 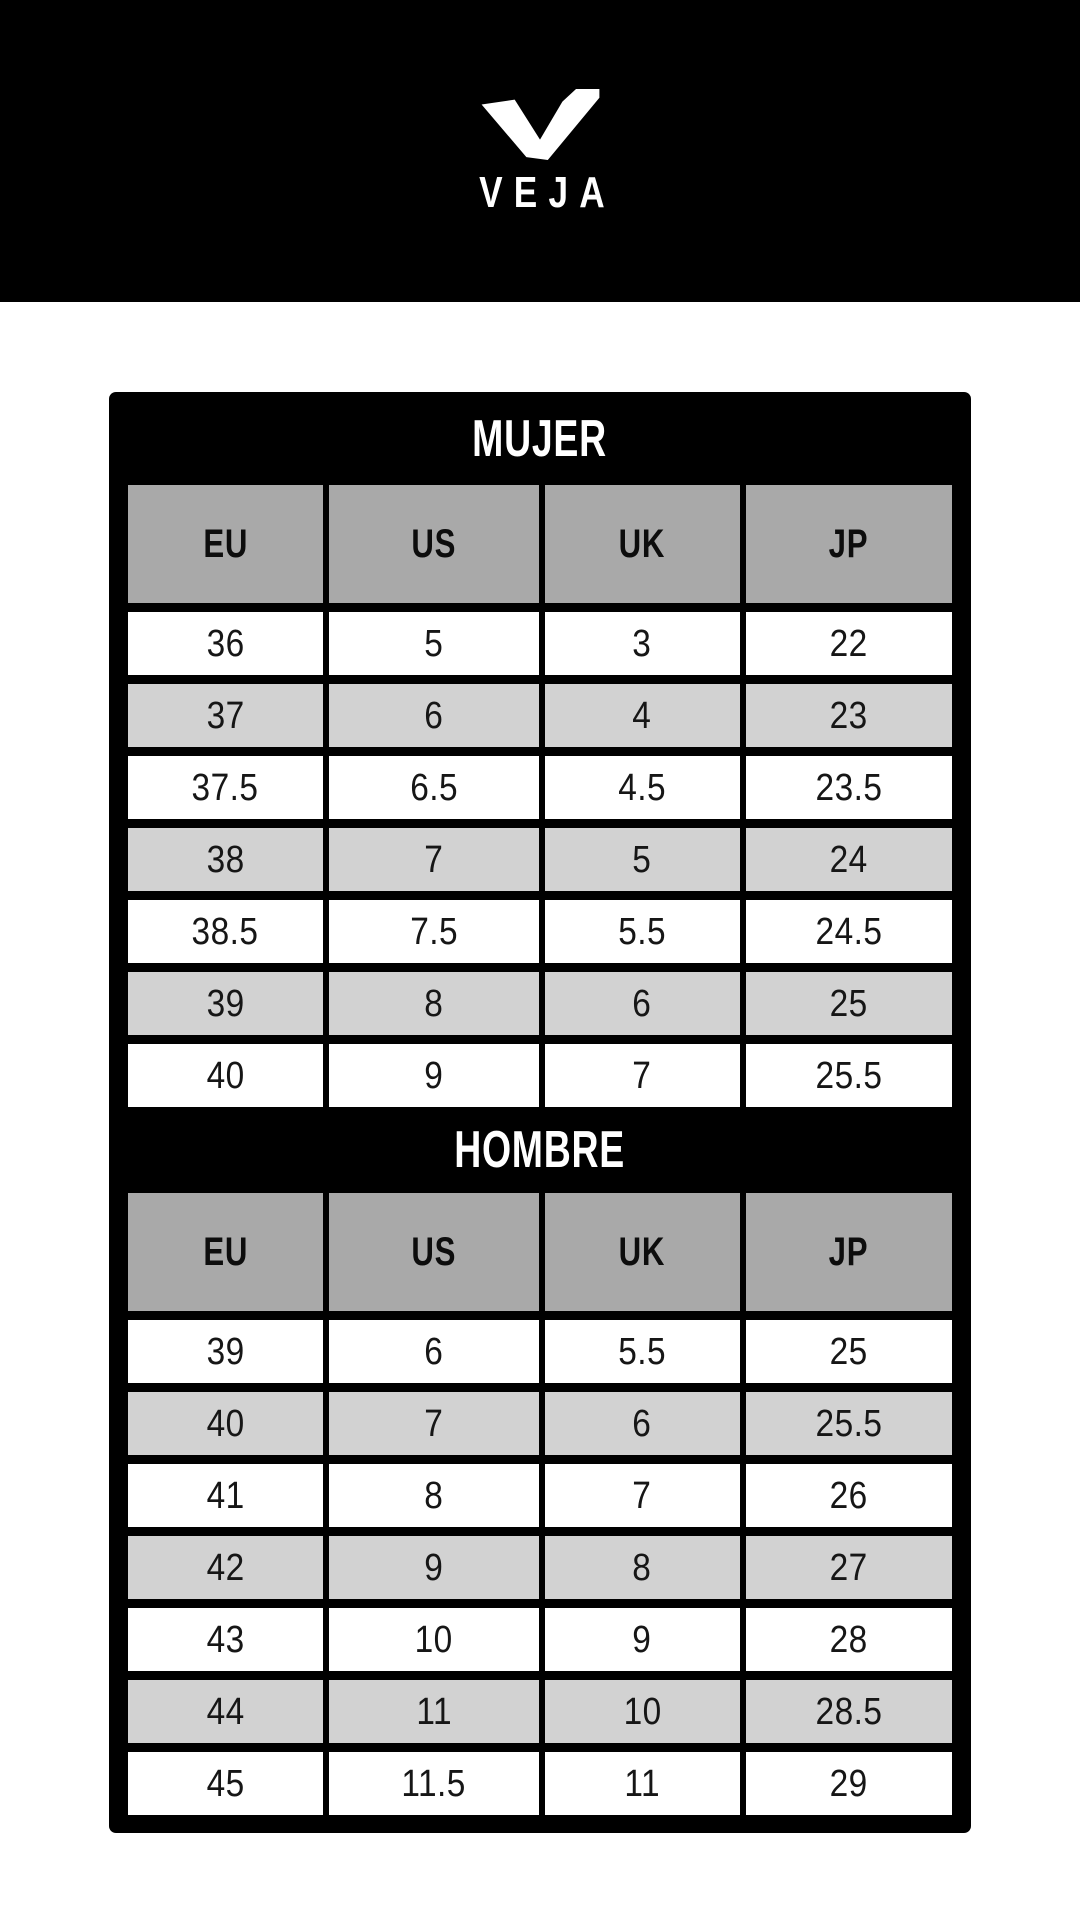 I want to click on size-value: 26, so click(x=848, y=1495).